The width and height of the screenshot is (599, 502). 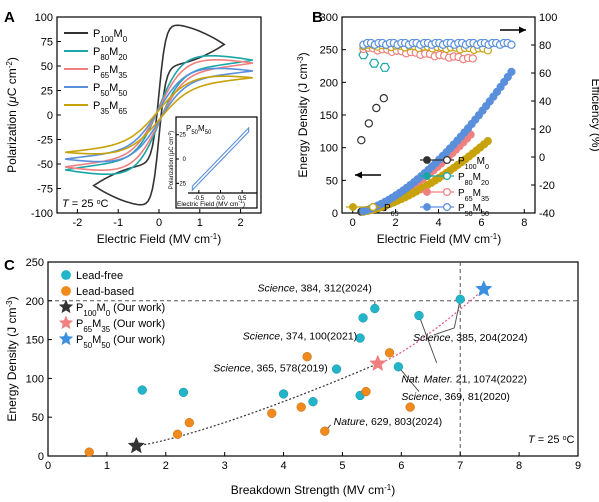 What do you see at coordinates (427, 160) in the screenshot?
I see `legend-energy-marker-P100M0` at bounding box center [427, 160].